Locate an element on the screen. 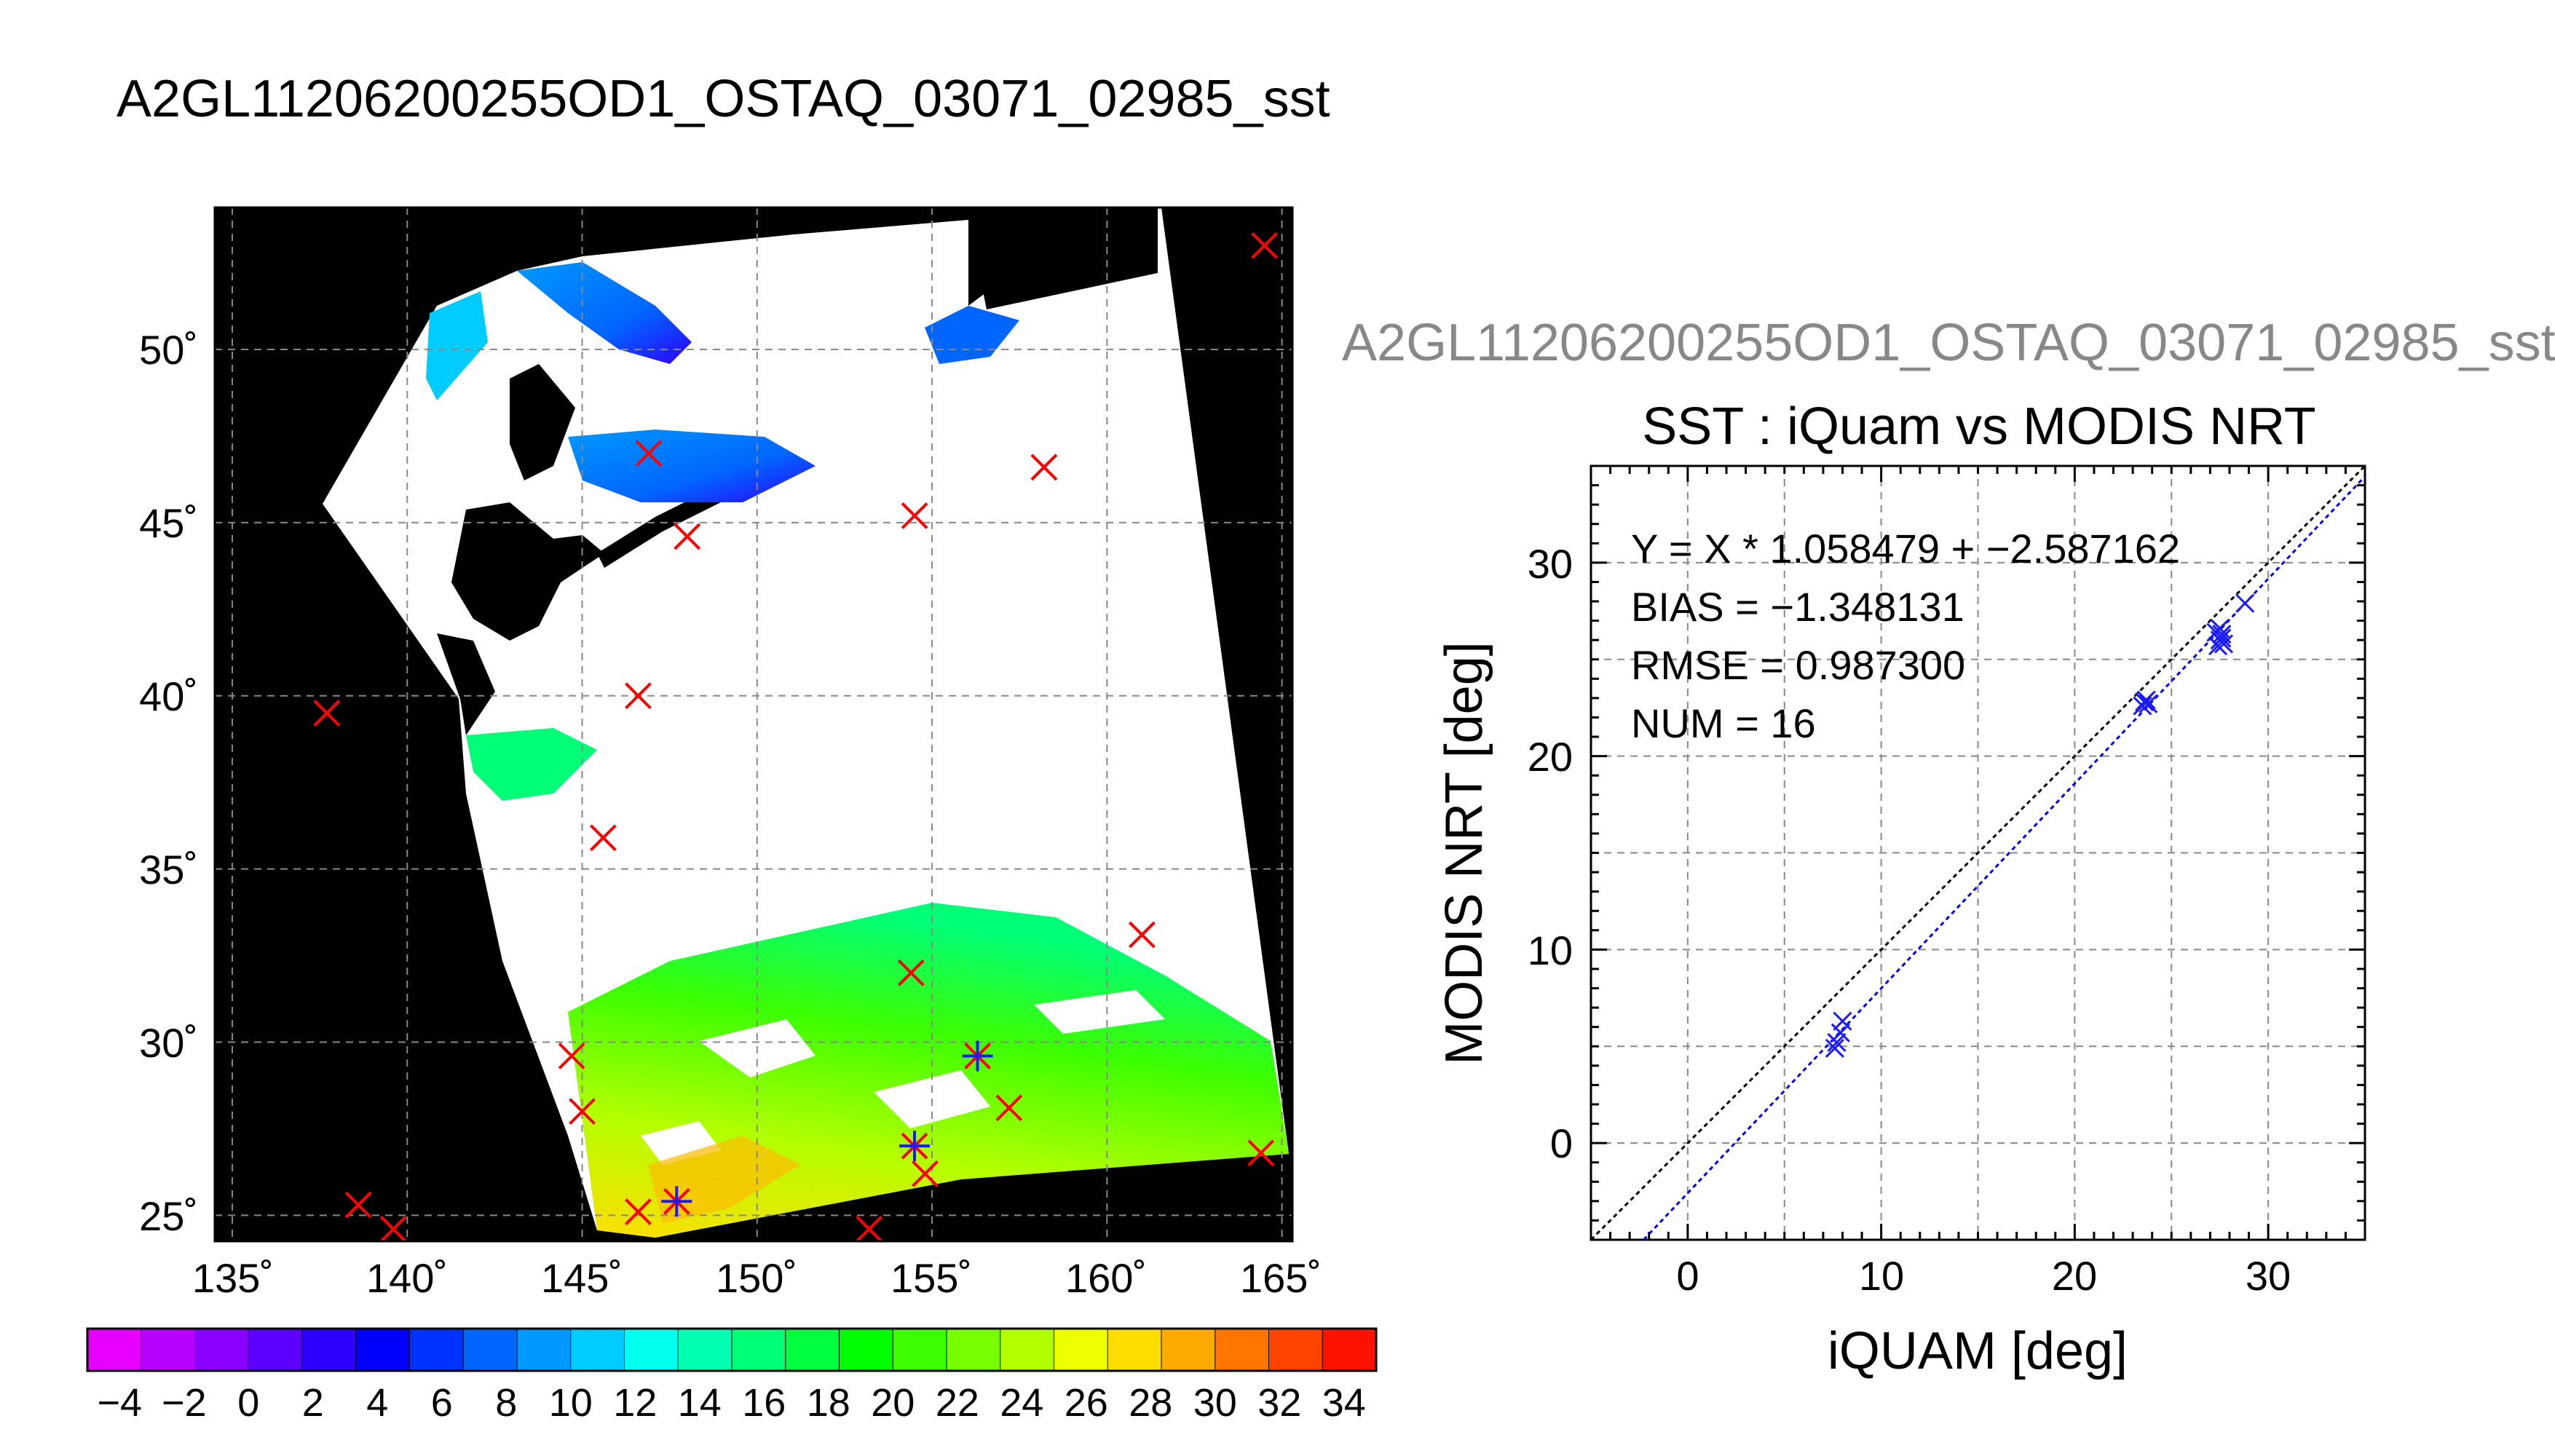 This screenshot has width=2555, height=1456. scatter-title: SST : iQuam vs MODIS NRT is located at coordinates (1979, 426).